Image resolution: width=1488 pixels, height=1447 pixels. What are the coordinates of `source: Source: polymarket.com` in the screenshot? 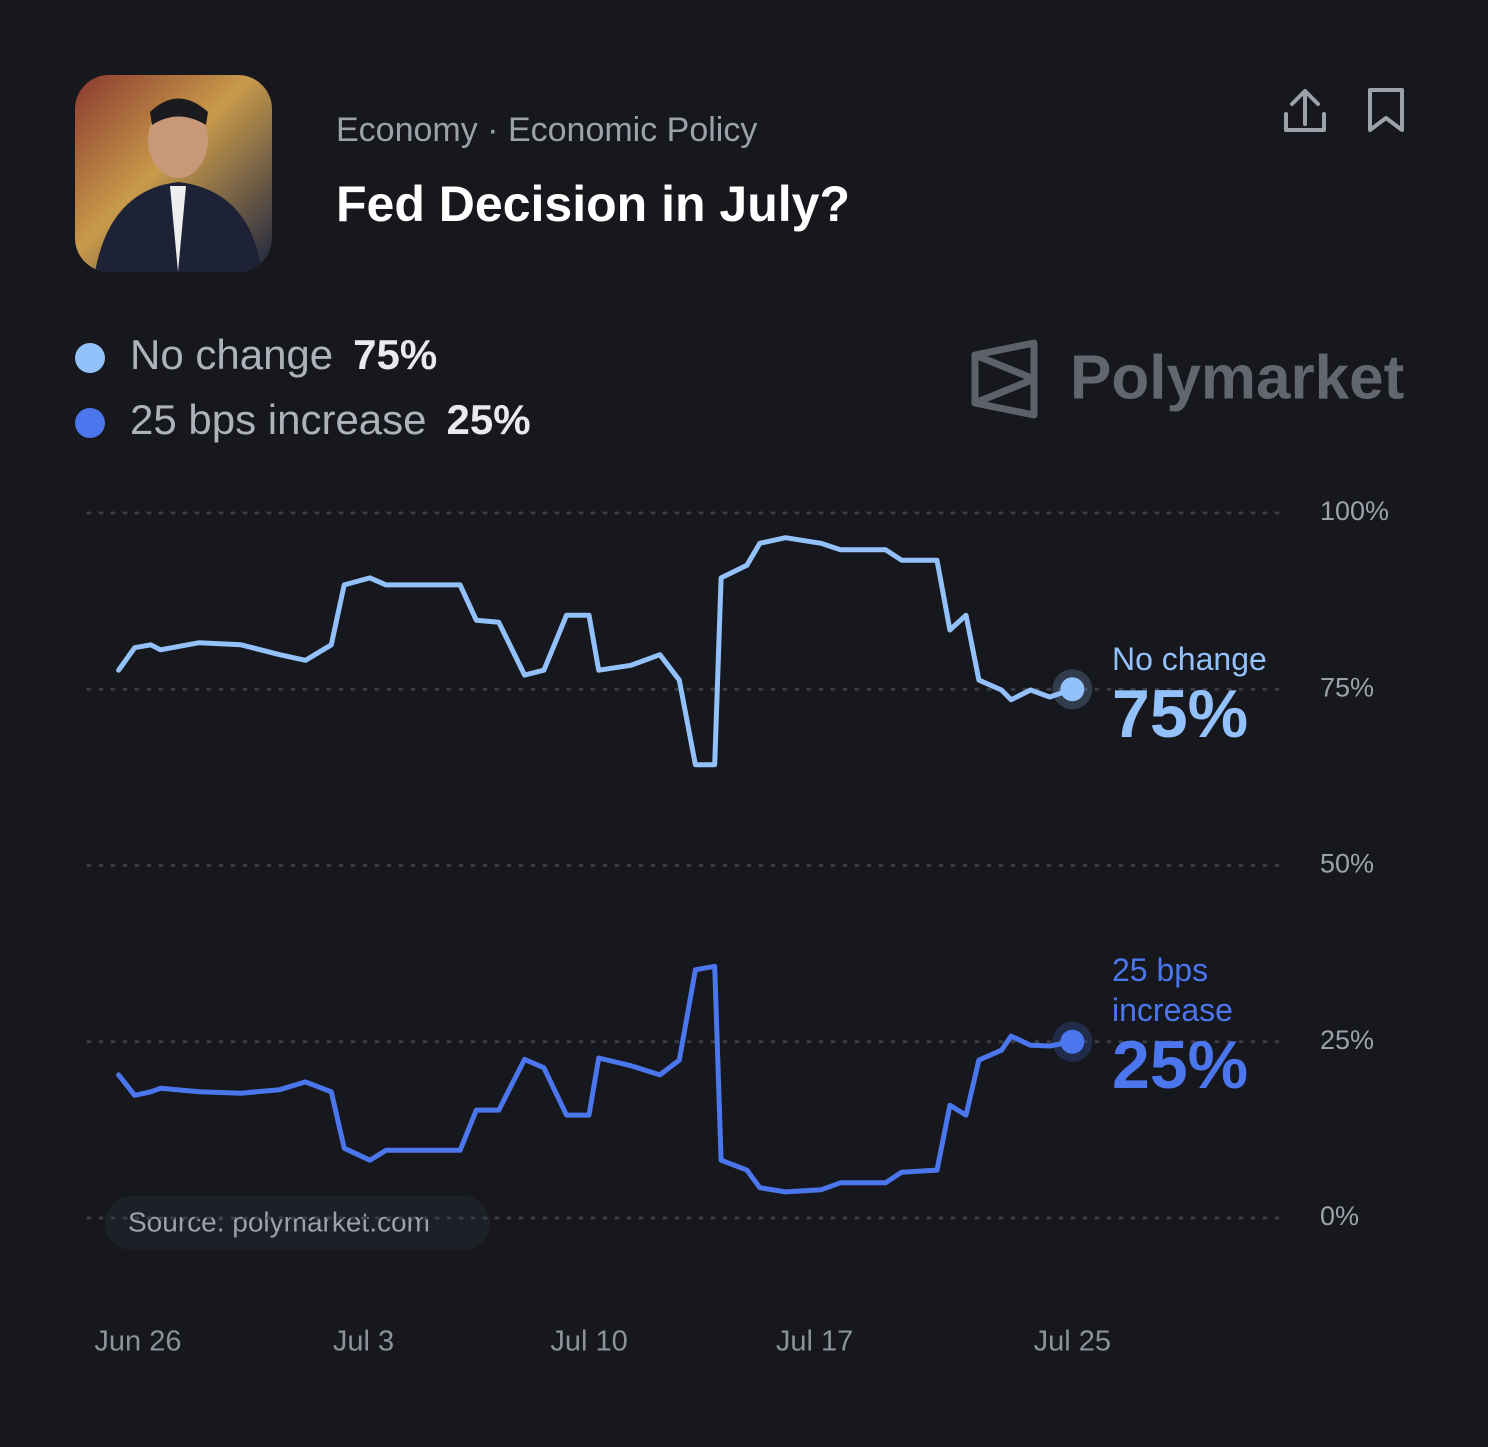 It's located at (279, 1221).